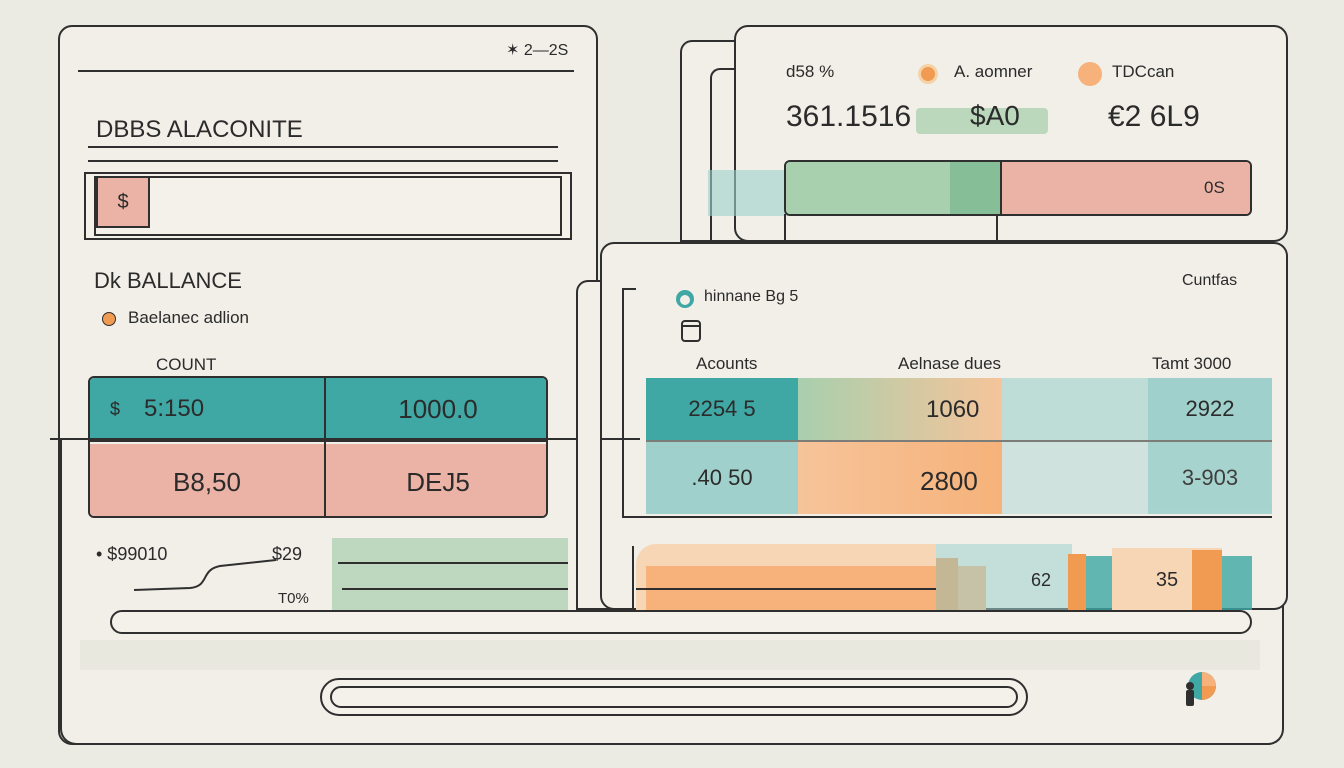 The height and width of the screenshot is (768, 1344). What do you see at coordinates (174, 408) in the screenshot?
I see `table-cell-value: 5:150` at bounding box center [174, 408].